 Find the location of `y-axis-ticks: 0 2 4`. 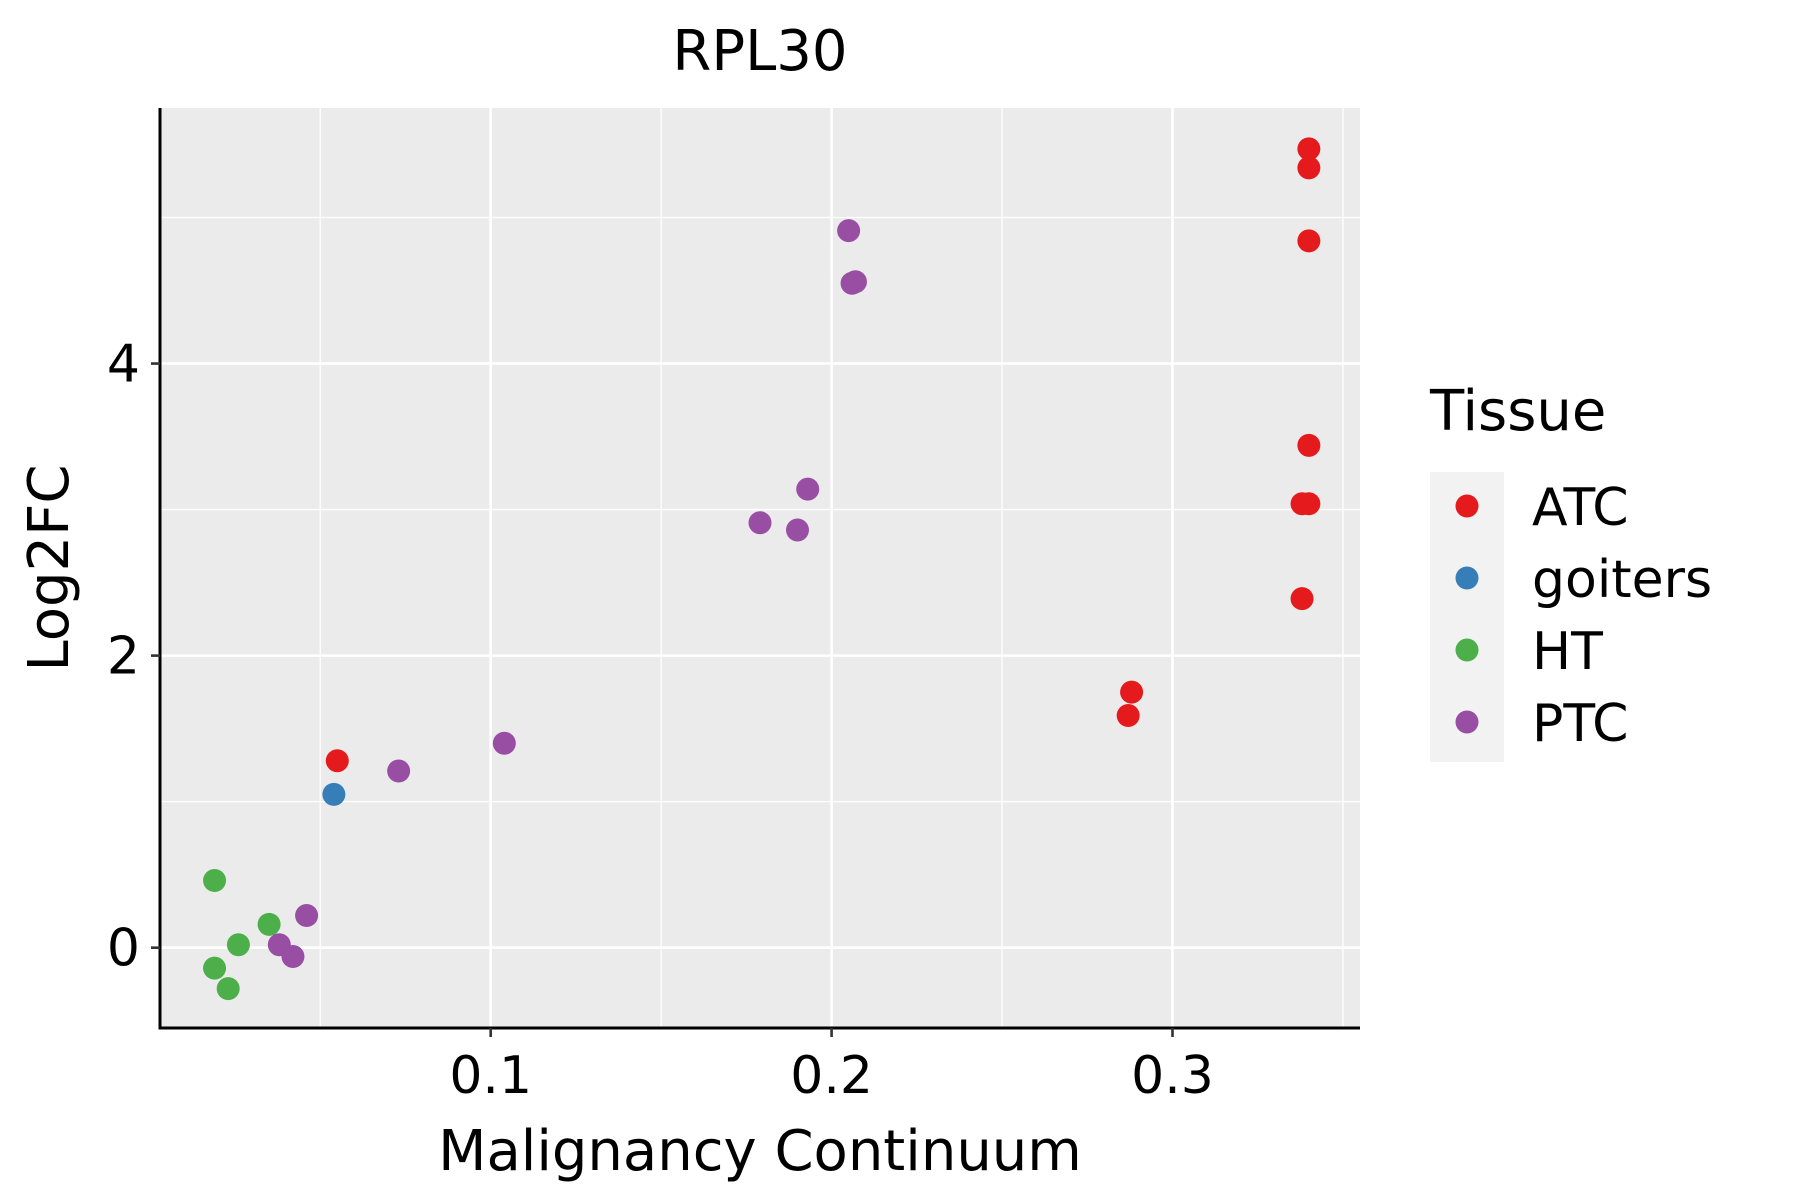

y-axis-ticks: 0 2 4 is located at coordinates (133, 657).